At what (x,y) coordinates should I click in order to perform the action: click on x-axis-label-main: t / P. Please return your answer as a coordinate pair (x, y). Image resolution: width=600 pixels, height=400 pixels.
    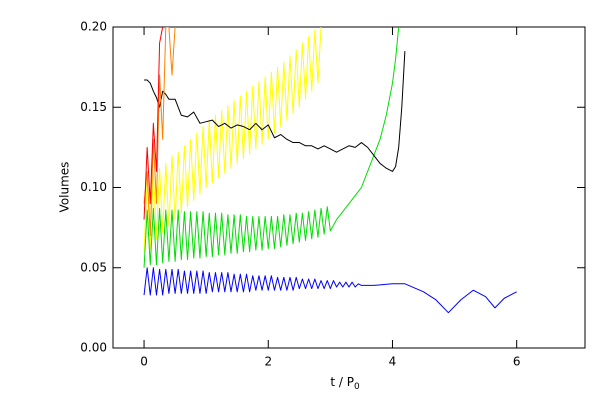
    Looking at the image, I should click on (342, 382).